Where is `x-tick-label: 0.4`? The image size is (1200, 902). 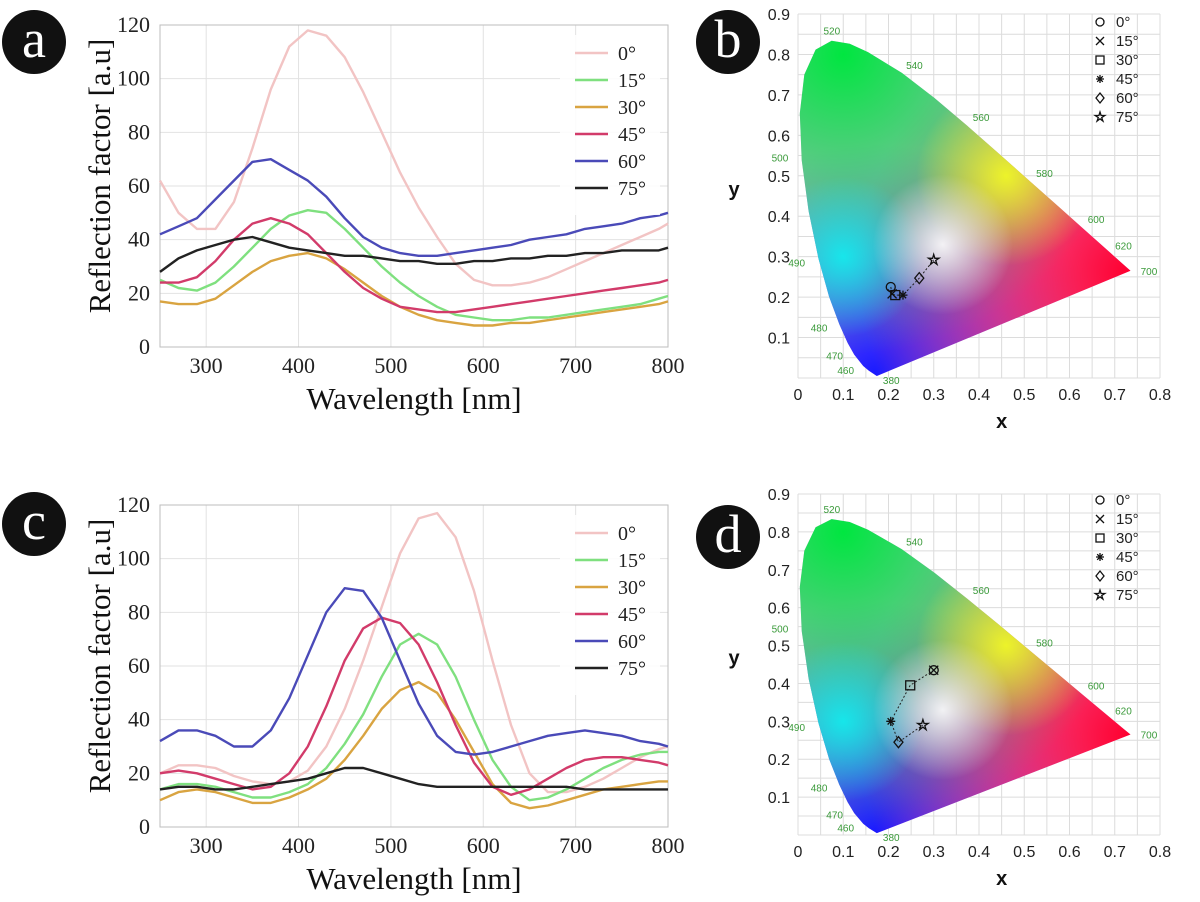
x-tick-label: 0.4 is located at coordinates (979, 852).